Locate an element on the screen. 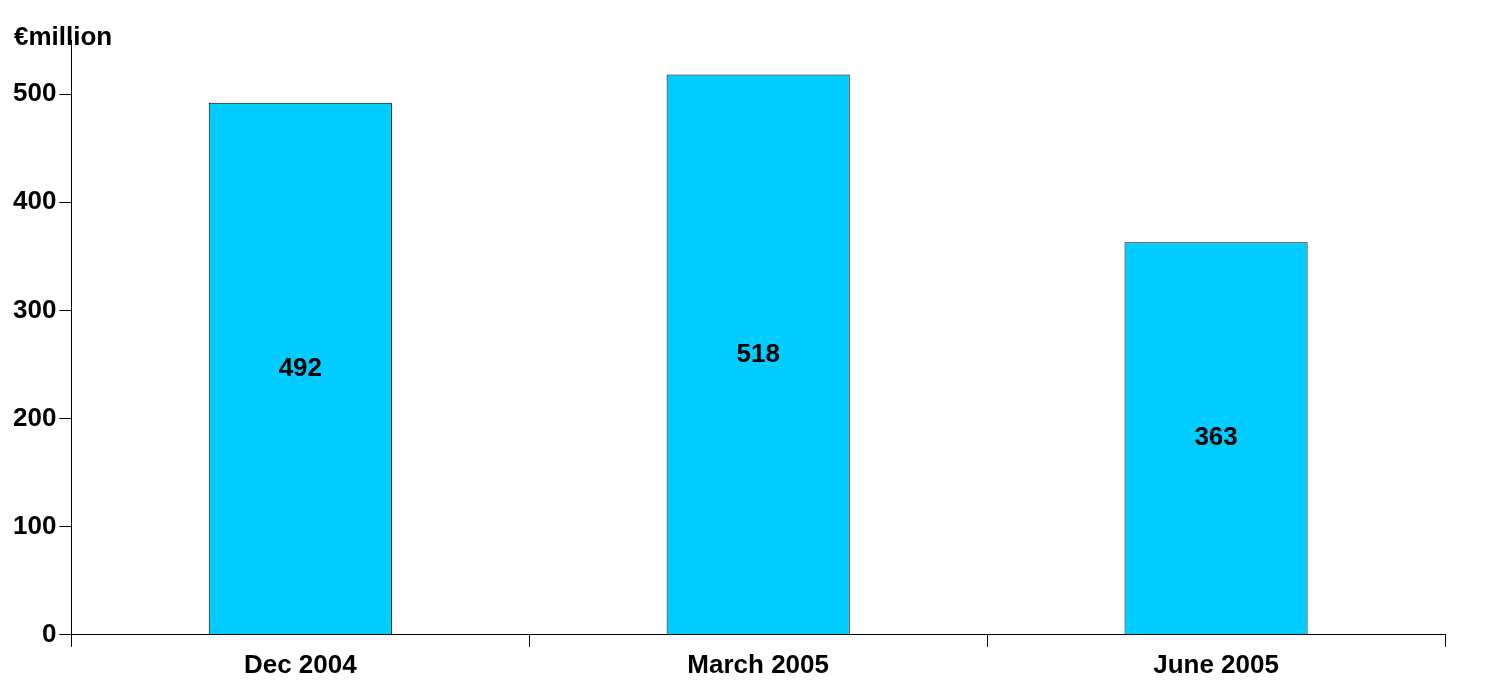 Image resolution: width=1485 pixels, height=688 pixels. x-tick-label: March 2005 is located at coordinates (758, 663).